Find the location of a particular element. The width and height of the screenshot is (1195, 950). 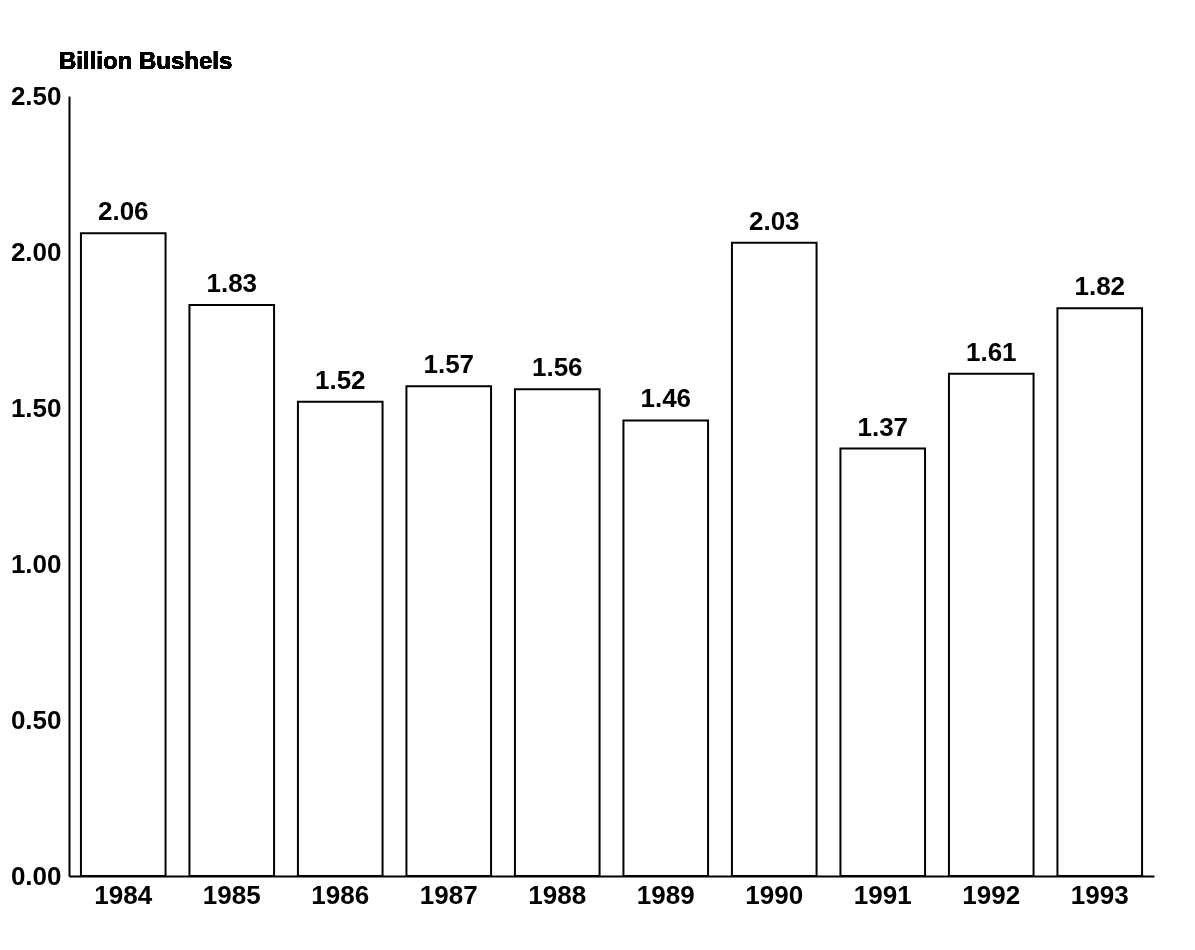

data-label: 1.57 is located at coordinates (449, 364).